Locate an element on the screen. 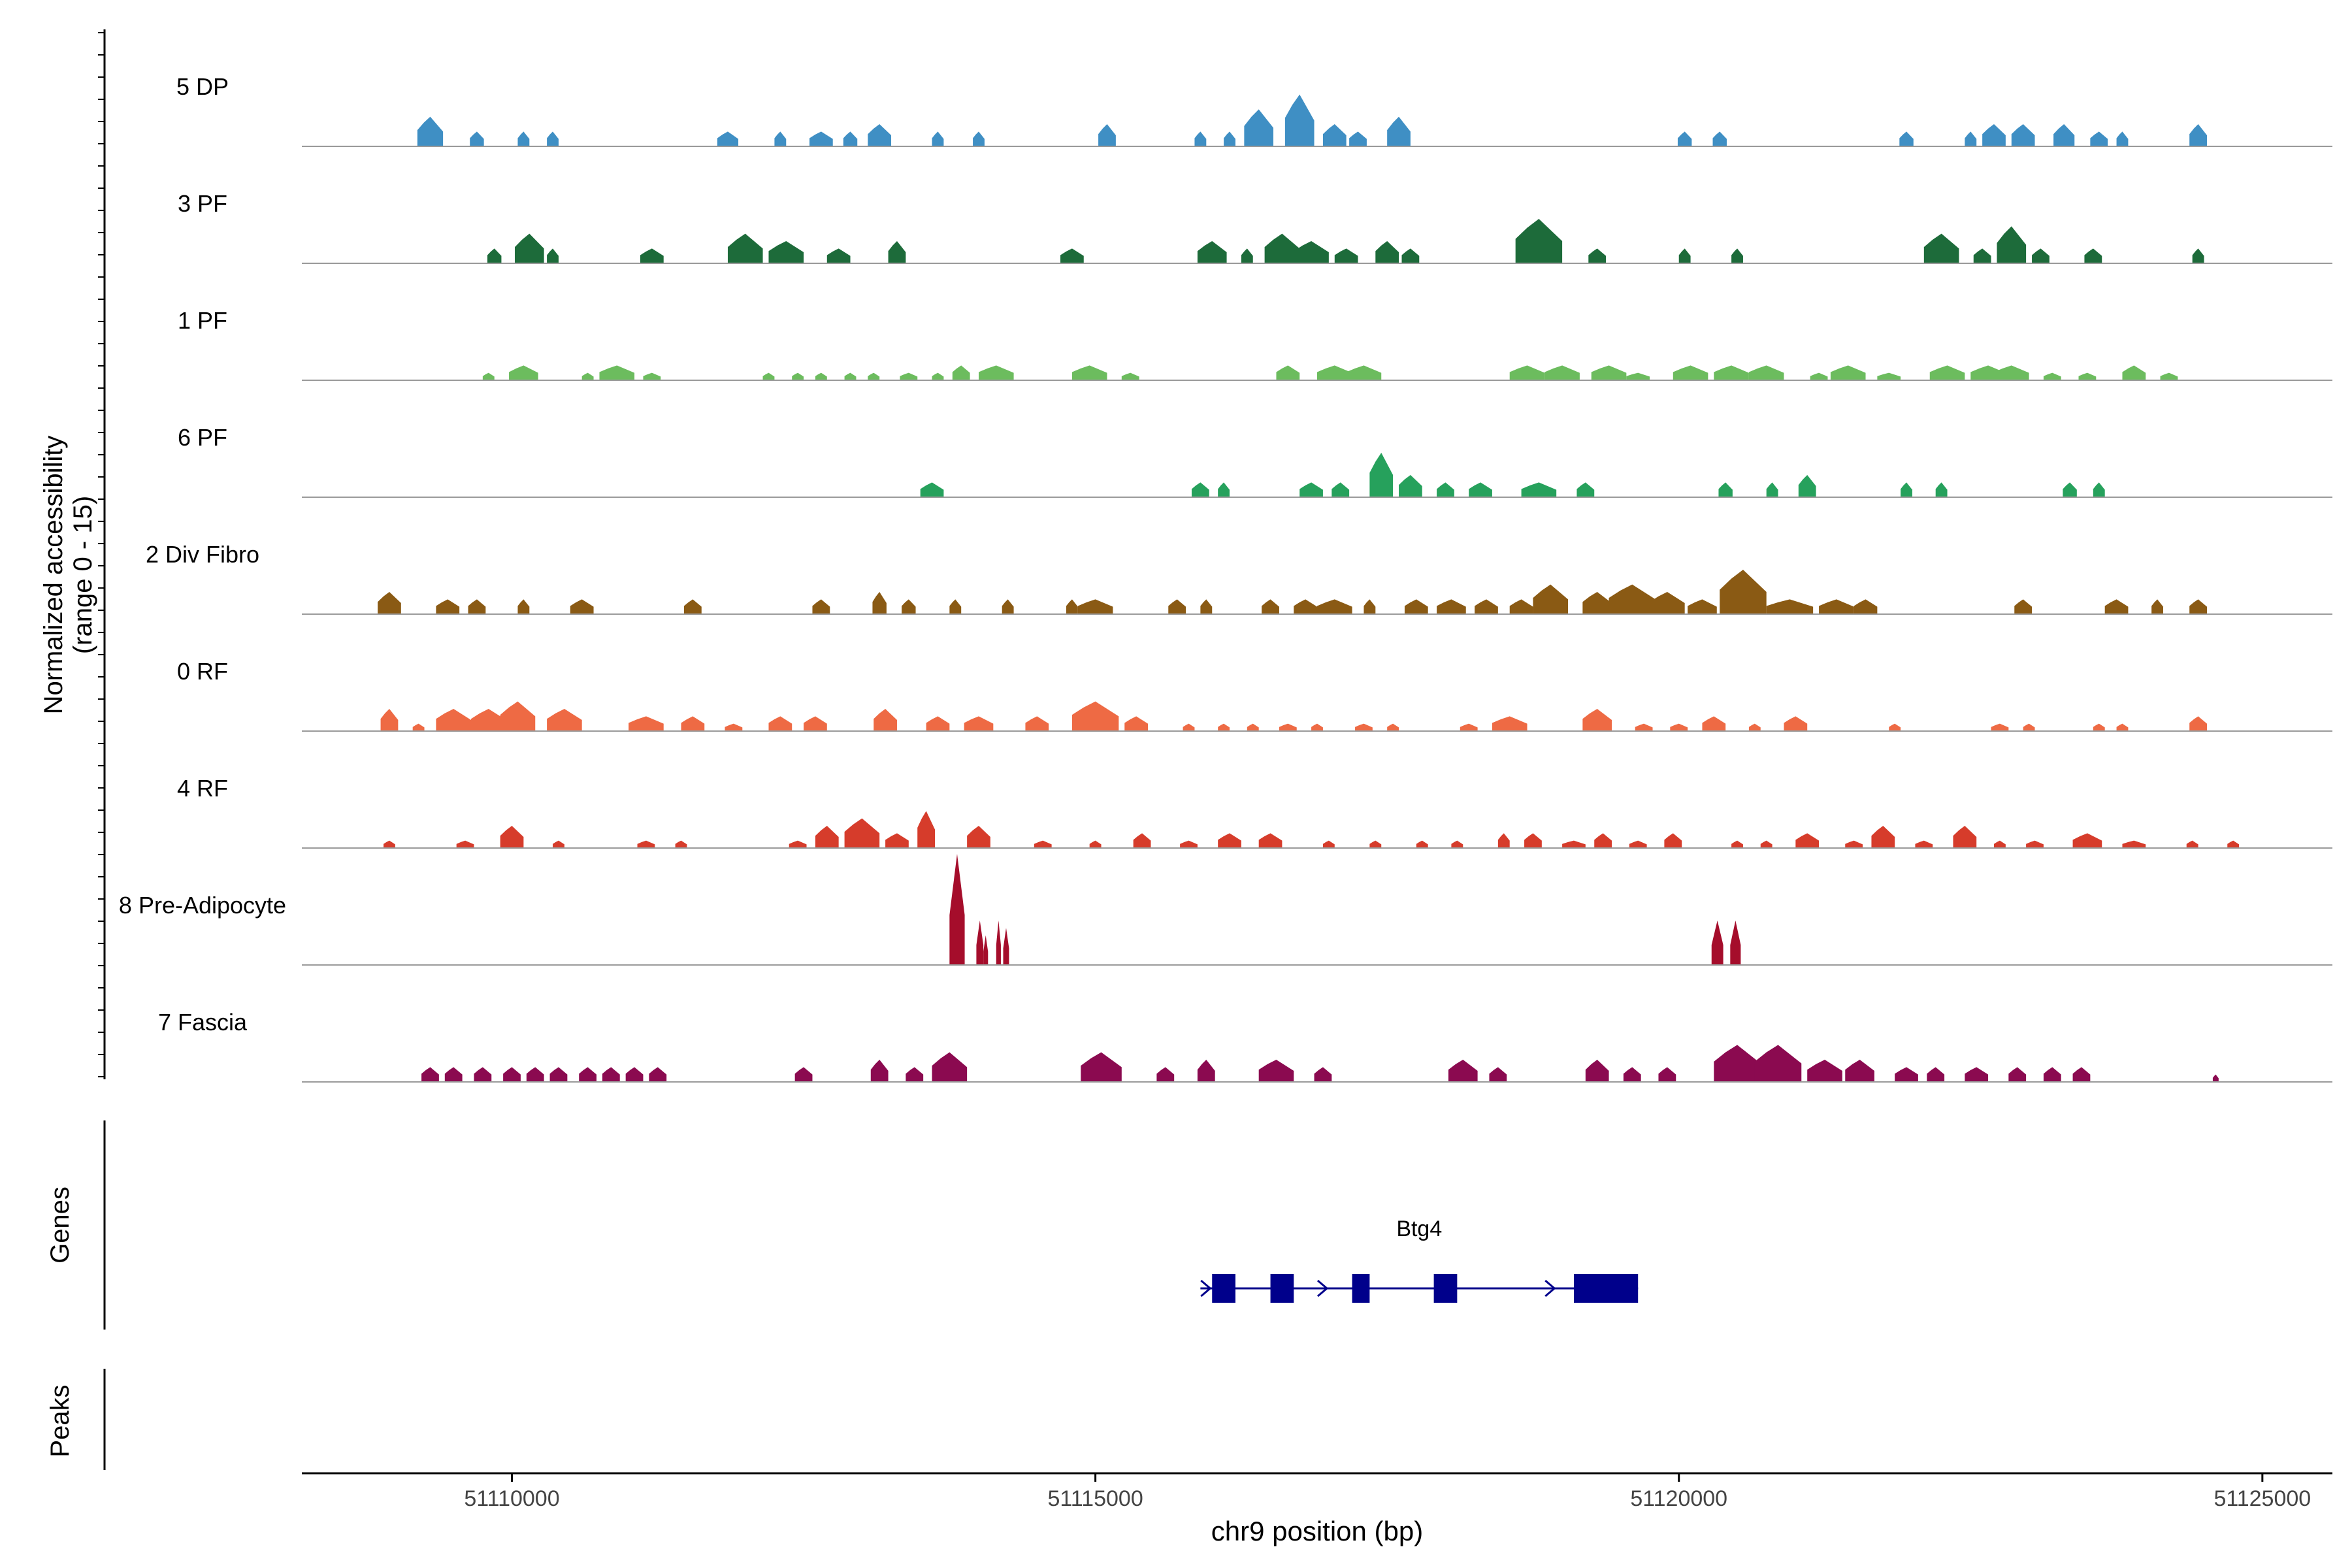 The height and width of the screenshot is (1568, 2352). x-axis-tick-label: 51110000 is located at coordinates (511, 1498).